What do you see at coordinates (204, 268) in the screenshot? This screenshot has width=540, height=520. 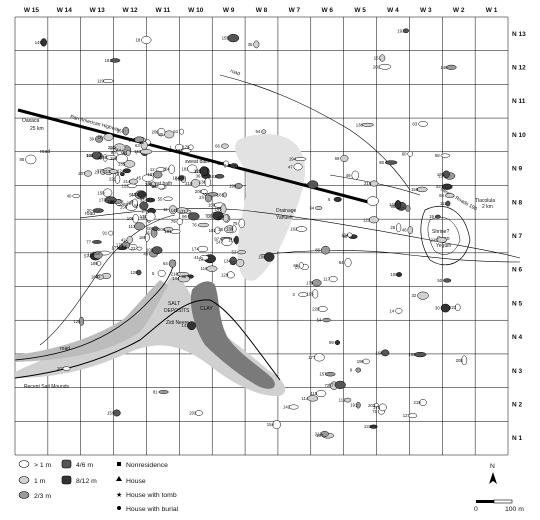 I see `site-number-label: 116` at bounding box center [204, 268].